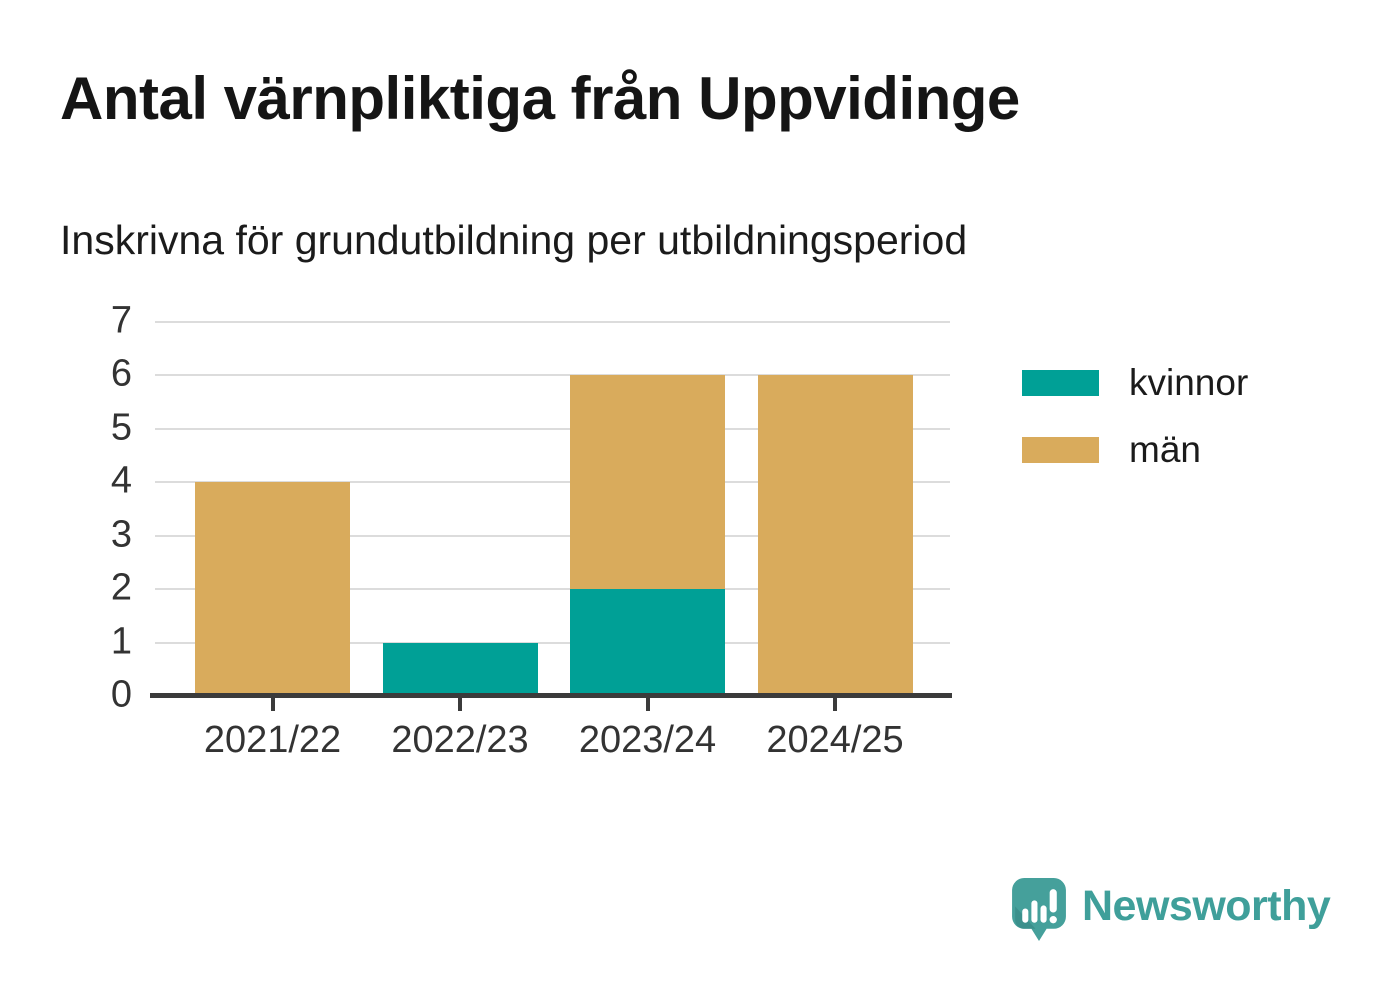 The height and width of the screenshot is (999, 1382). What do you see at coordinates (1060, 449) in the screenshot?
I see `legend-swatch-man` at bounding box center [1060, 449].